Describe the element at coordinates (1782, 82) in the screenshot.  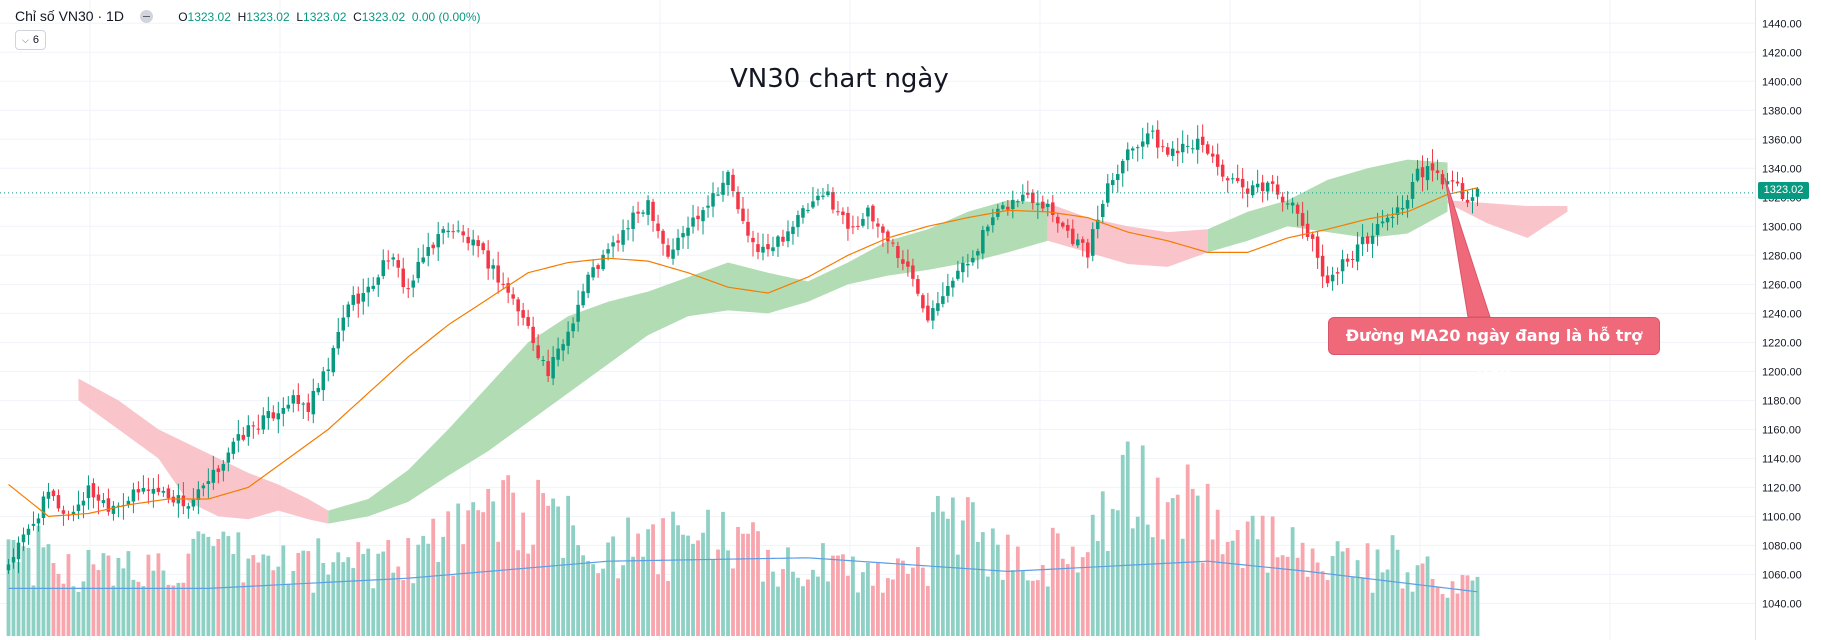
I see `price-tick-label: 1400.00` at that location.